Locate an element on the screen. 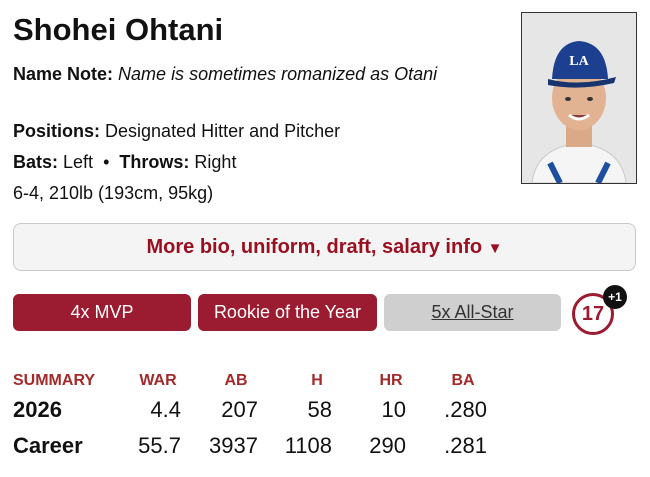  stat-value: 10 is located at coordinates (393, 409).